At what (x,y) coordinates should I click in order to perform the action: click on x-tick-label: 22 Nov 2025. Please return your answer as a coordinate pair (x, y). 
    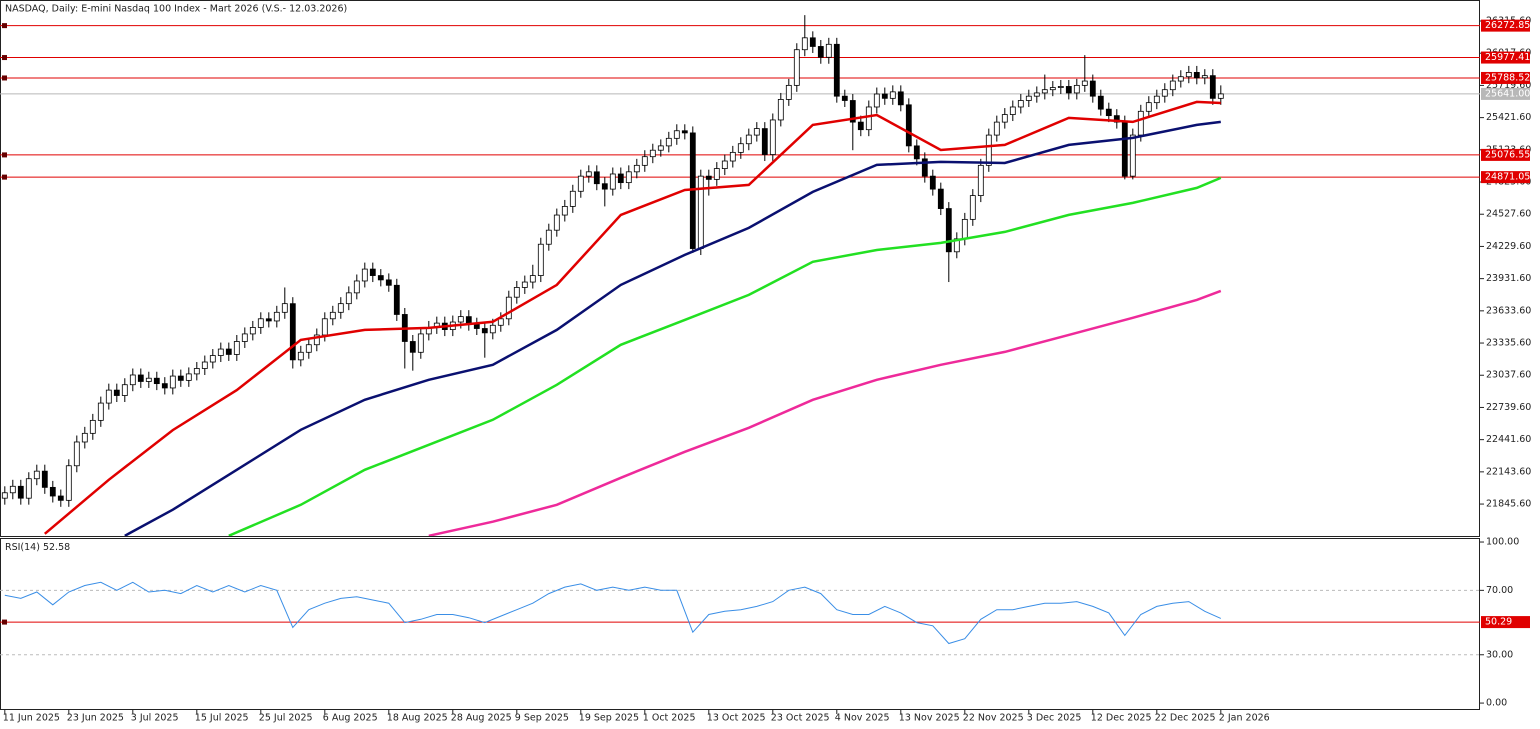
    Looking at the image, I should click on (993, 718).